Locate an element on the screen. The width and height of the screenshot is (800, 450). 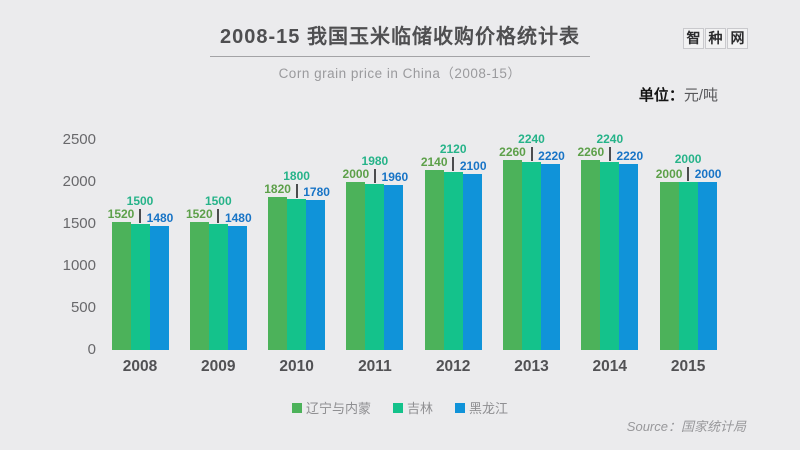
unit-note-value: 元/吨 is located at coordinates (700, 95).